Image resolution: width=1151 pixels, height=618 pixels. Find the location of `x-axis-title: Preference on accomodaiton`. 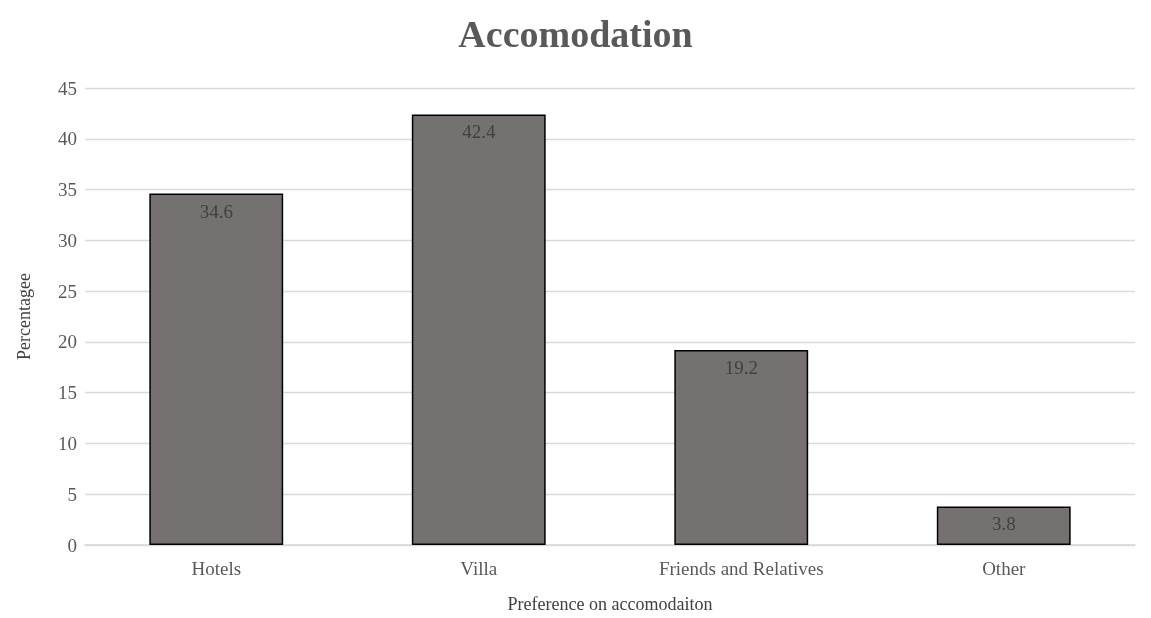

x-axis-title: Preference on accomodaiton is located at coordinates (610, 604).